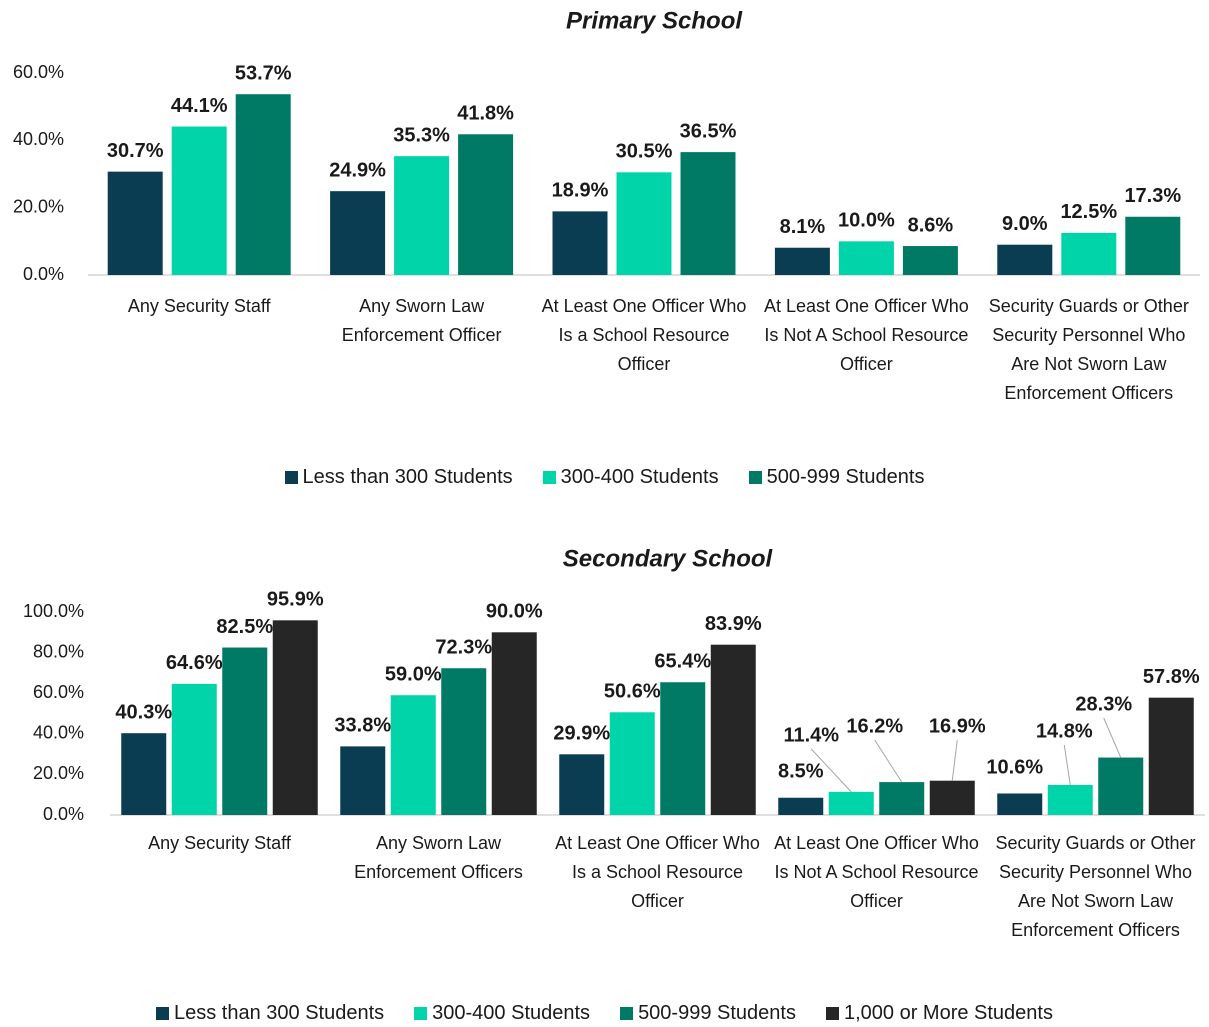  What do you see at coordinates (874, 726) in the screenshot?
I see `value-label: 16.2%` at bounding box center [874, 726].